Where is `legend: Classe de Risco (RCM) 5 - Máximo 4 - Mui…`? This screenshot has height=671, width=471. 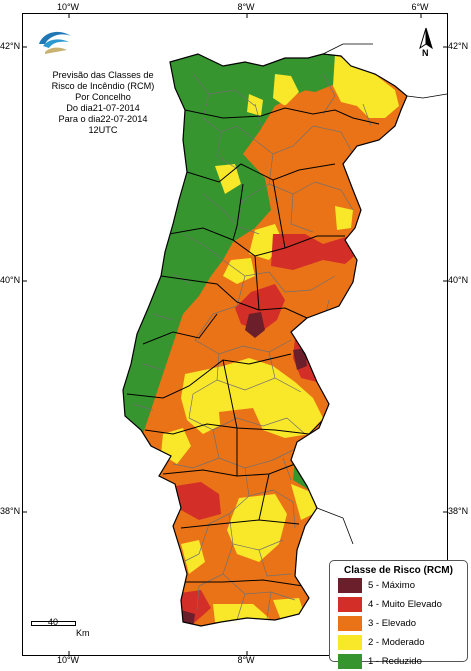 legend: Classe de Risco (RCM) 5 - Máximo 4 - Mui… is located at coordinates (398, 614).